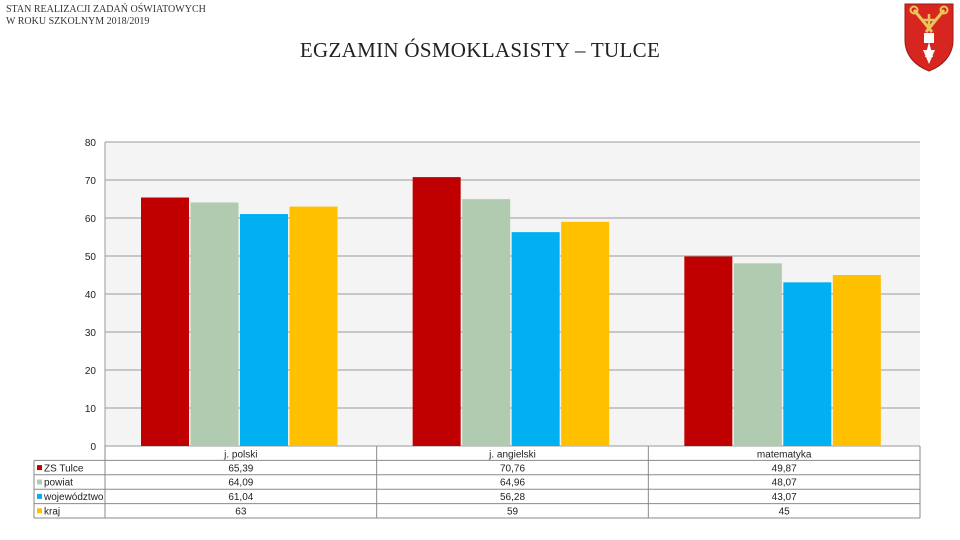 This screenshot has height=540, width=960. What do you see at coordinates (91, 257) in the screenshot?
I see `y-tick-label: 50` at bounding box center [91, 257].